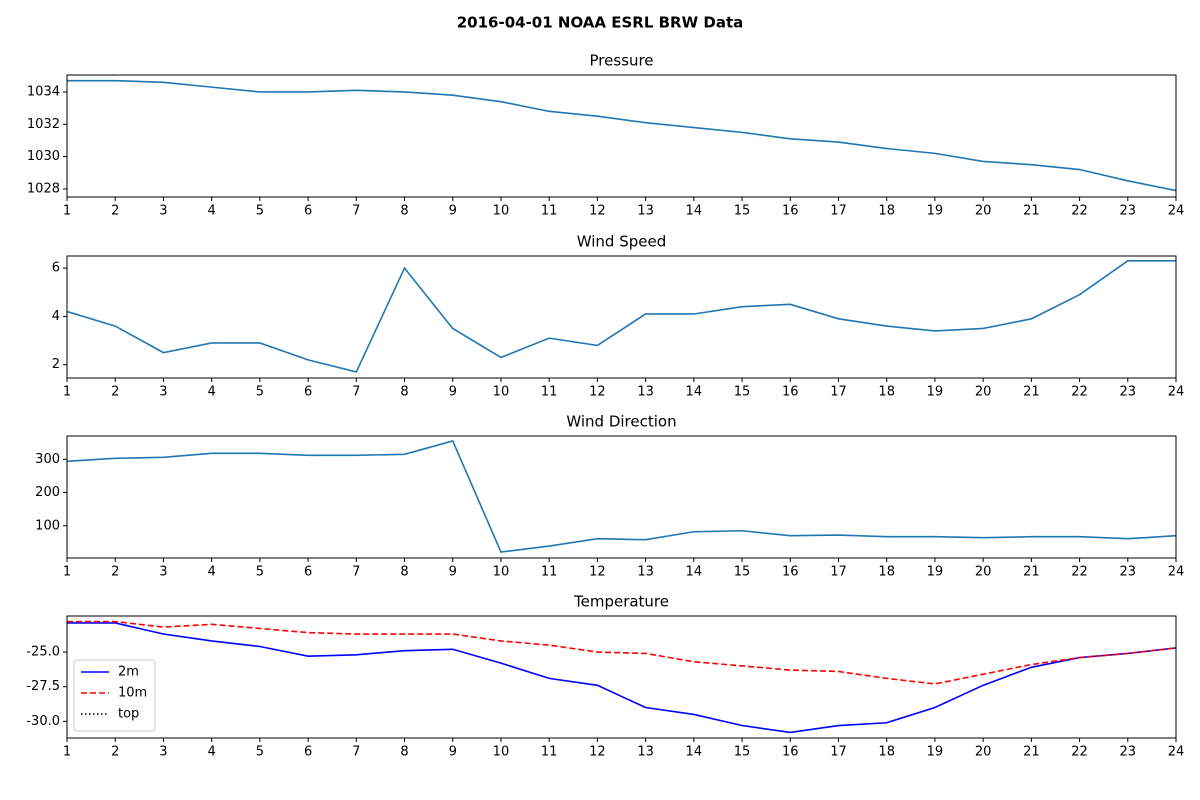 The image size is (1200, 800). Describe the element at coordinates (47, 492) in the screenshot. I see `y-tick-label: 200` at that location.